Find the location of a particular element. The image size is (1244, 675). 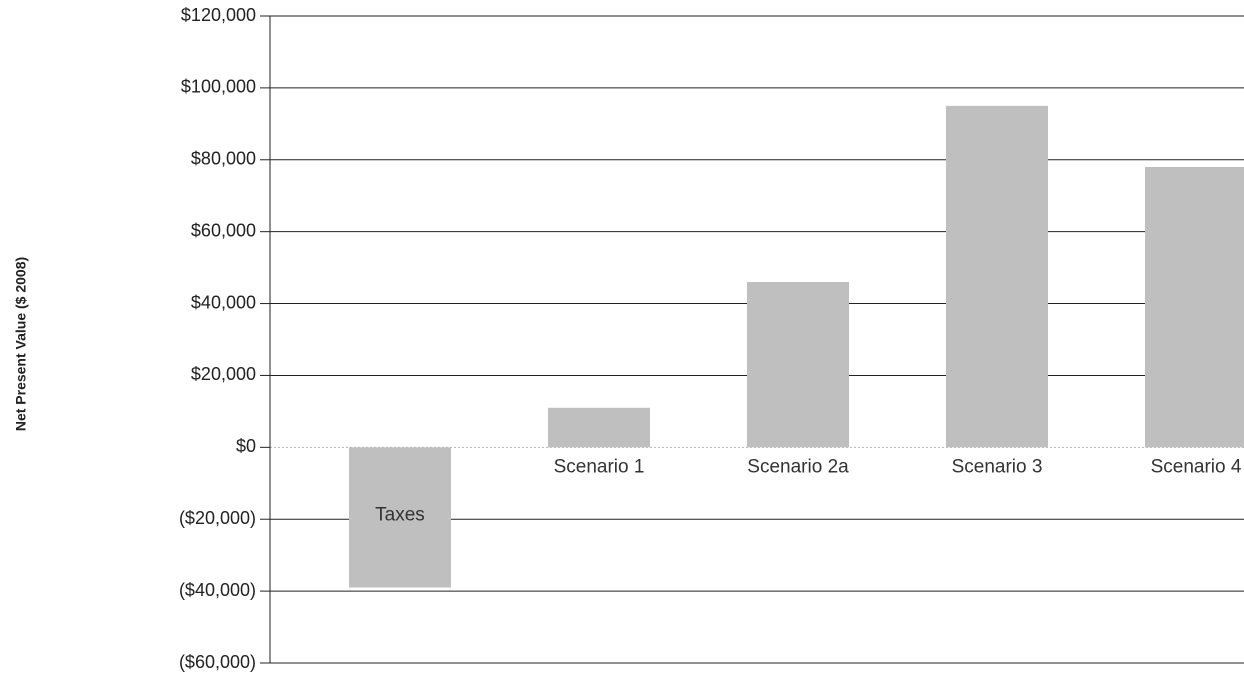

y-tick-label: ($20,000) is located at coordinates (217, 518).